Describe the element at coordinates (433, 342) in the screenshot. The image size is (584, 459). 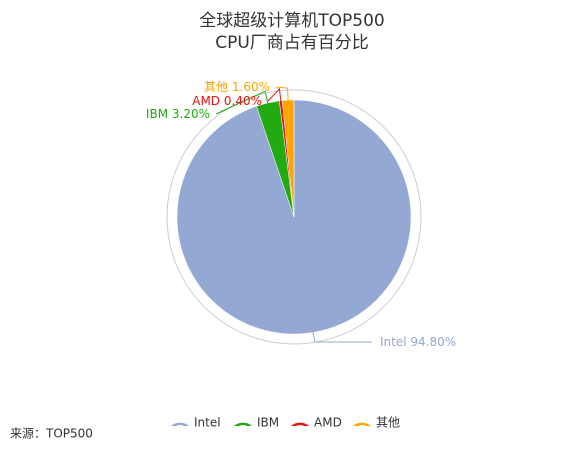
I see `label-value: 94.80%` at that location.